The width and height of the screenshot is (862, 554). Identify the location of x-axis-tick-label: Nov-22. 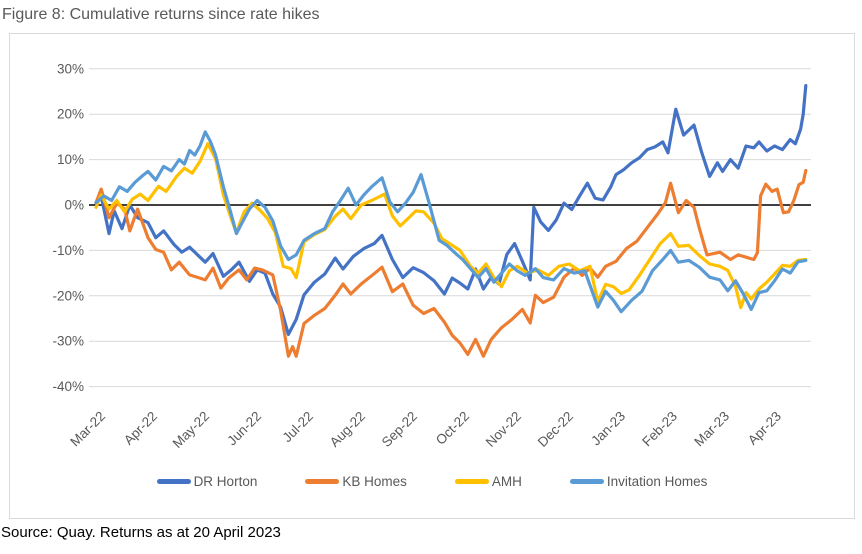
(503, 429).